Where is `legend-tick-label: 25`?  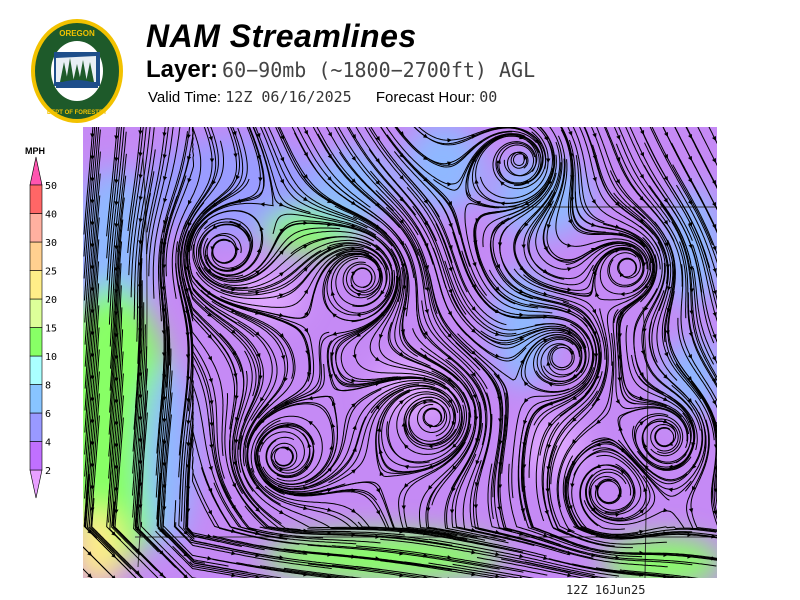 legend-tick-label: 25 is located at coordinates (51, 272).